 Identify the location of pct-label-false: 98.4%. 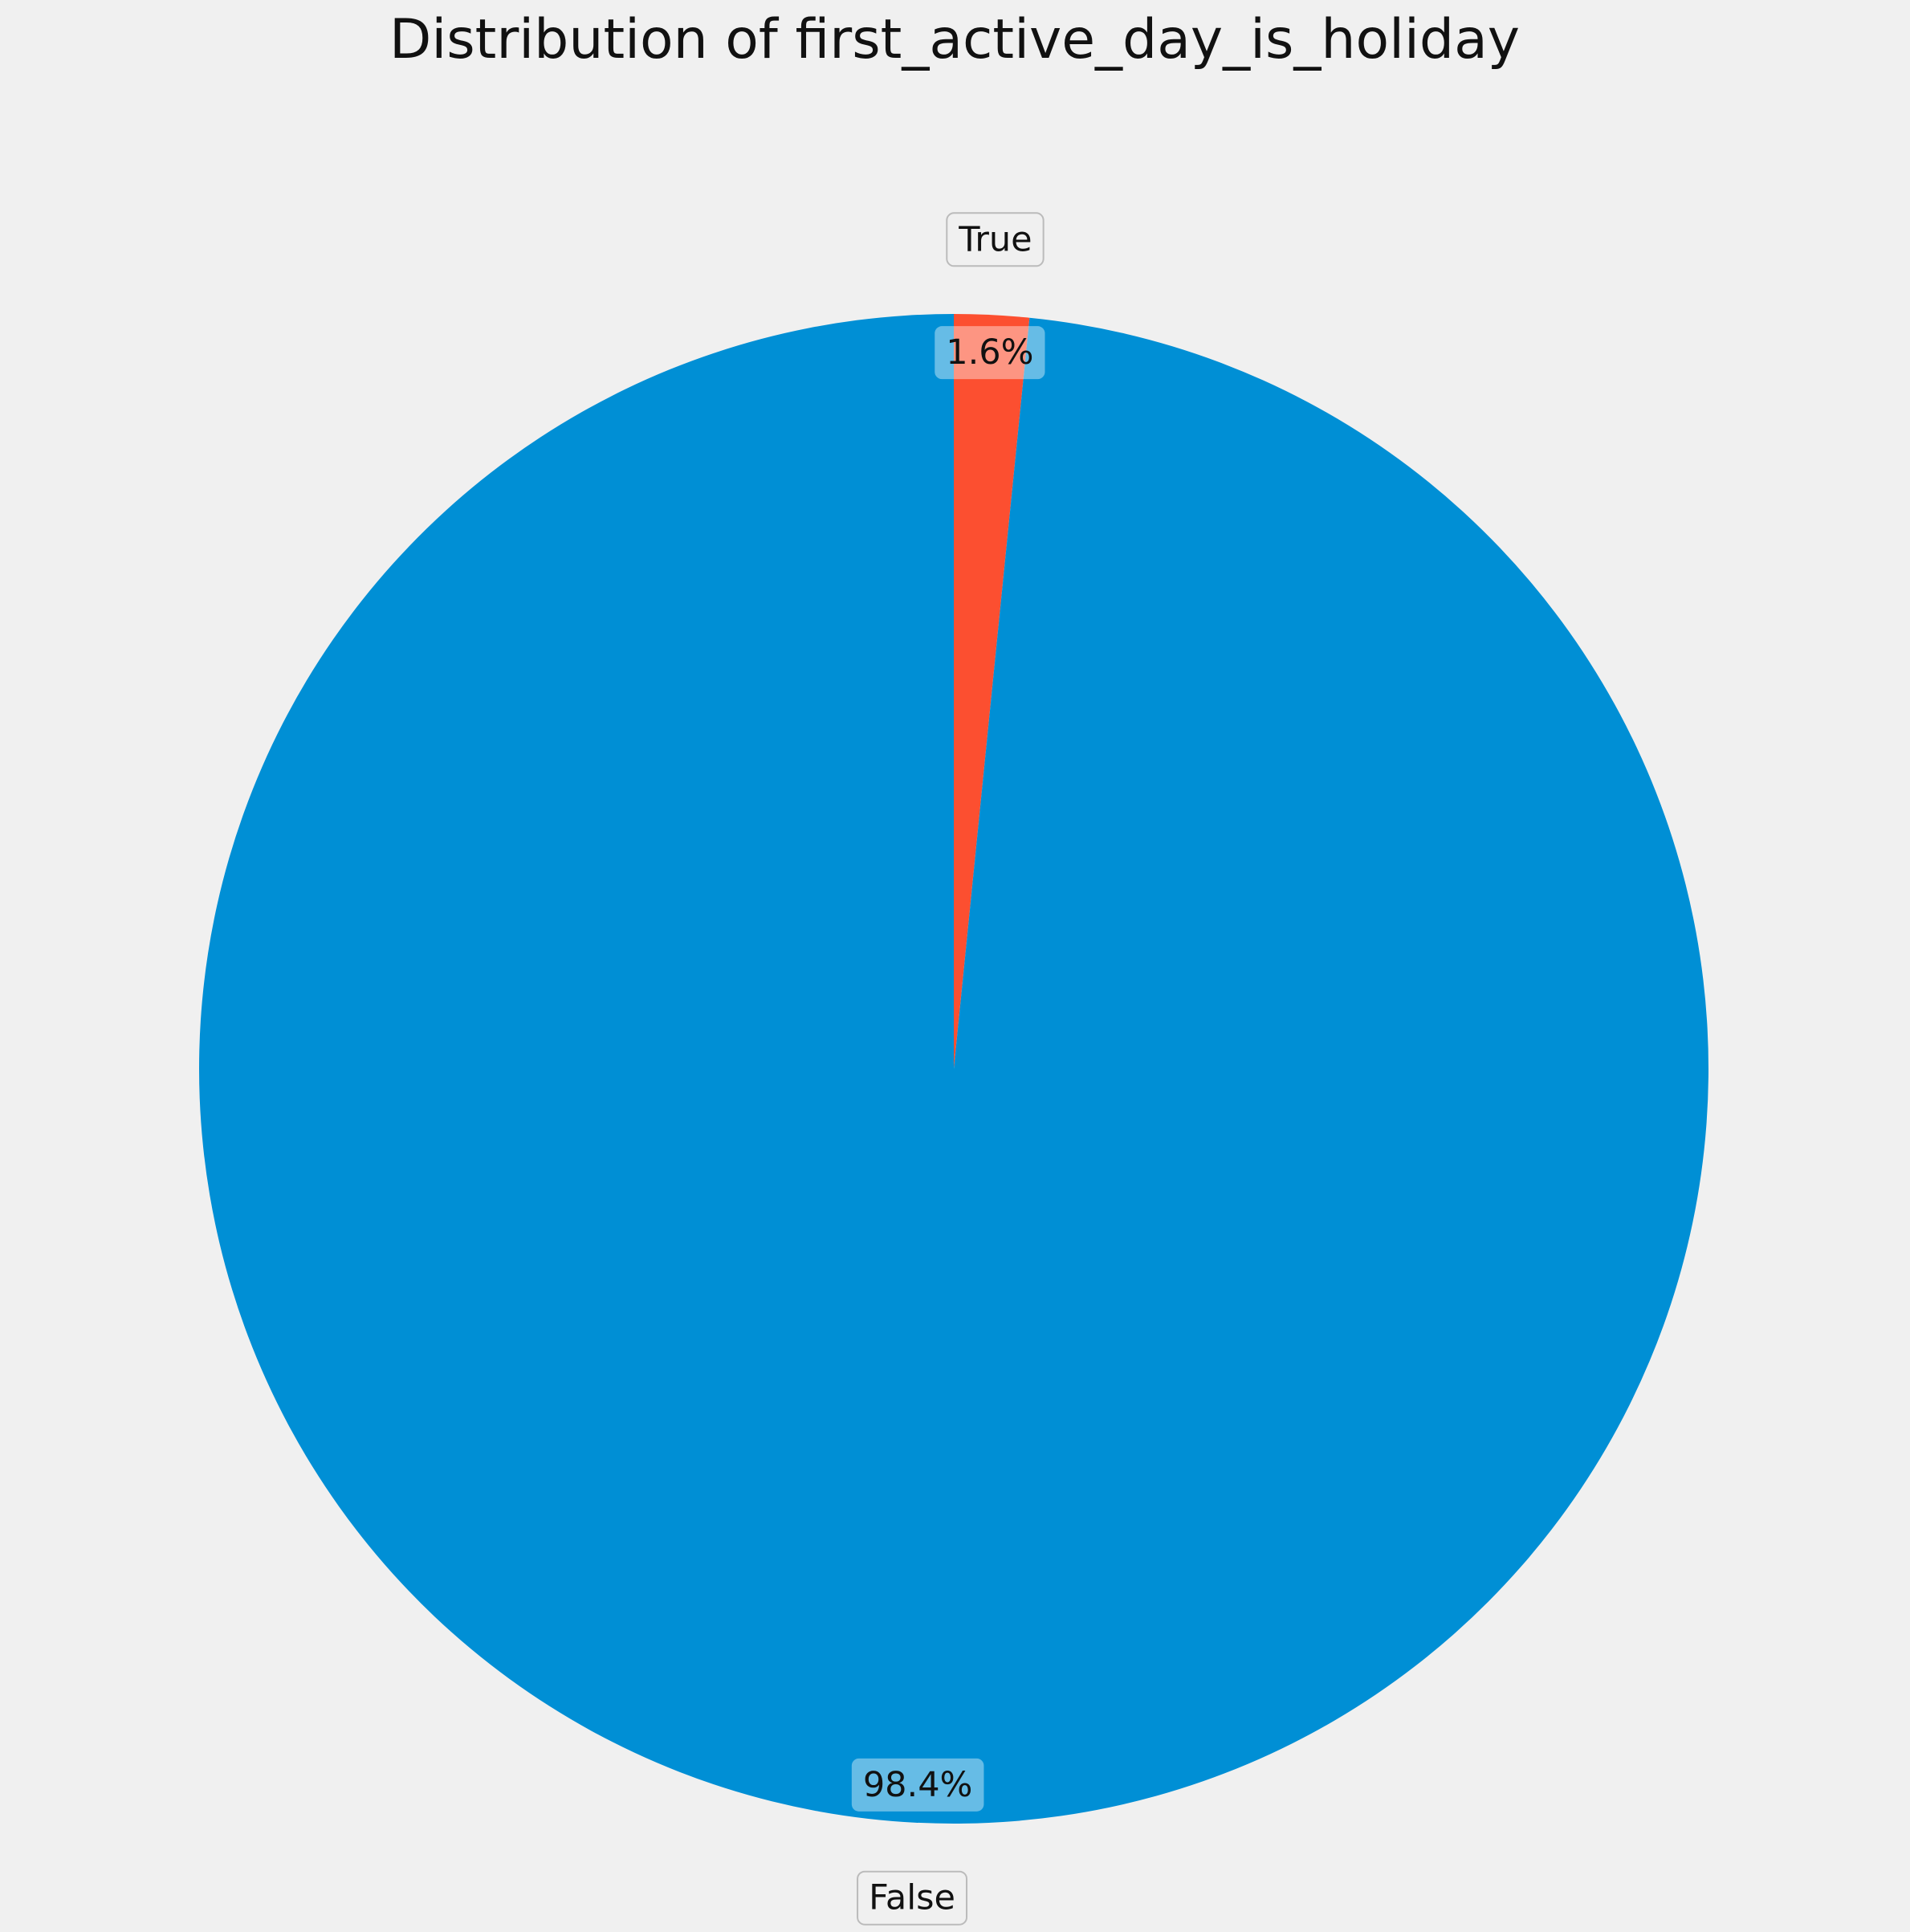
(918, 1785).